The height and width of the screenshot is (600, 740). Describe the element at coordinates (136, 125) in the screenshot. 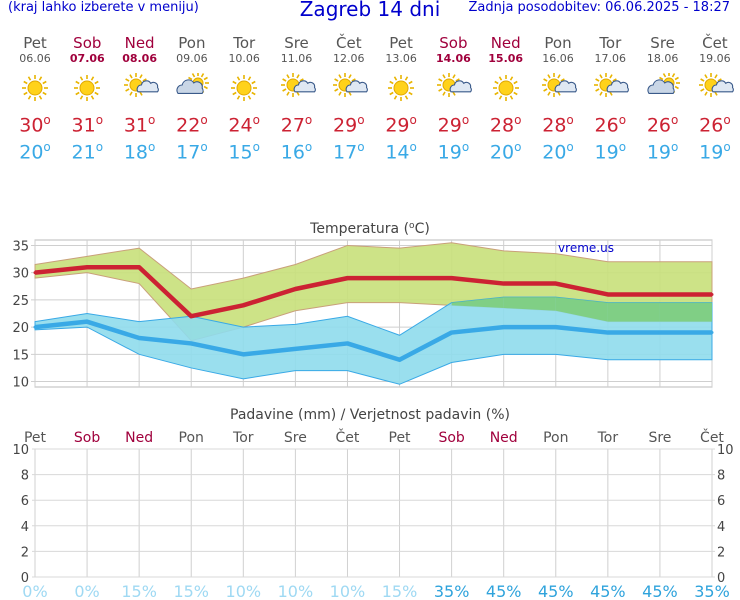

I see `max-temp-value: 31` at that location.